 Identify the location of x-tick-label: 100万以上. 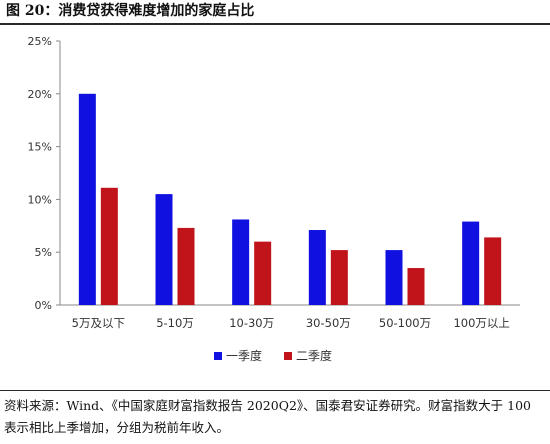
(481, 323).